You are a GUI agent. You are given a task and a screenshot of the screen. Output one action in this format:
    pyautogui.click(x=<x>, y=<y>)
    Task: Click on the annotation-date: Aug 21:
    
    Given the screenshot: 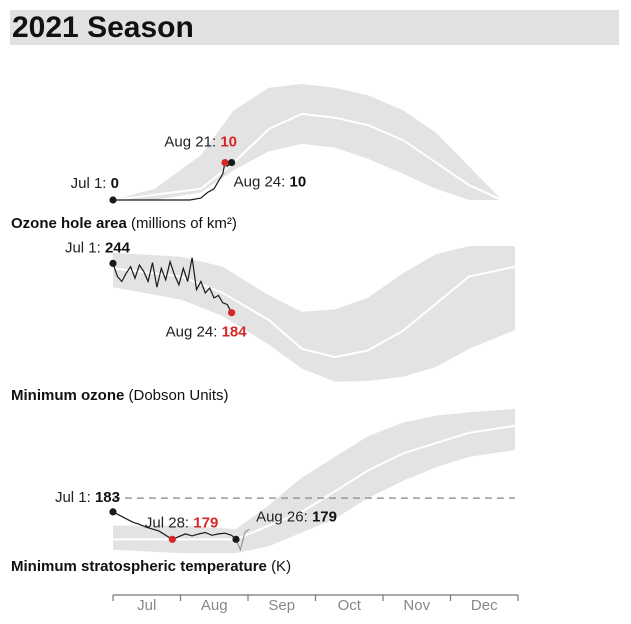 What is the action you would take?
    pyautogui.click(x=192, y=142)
    